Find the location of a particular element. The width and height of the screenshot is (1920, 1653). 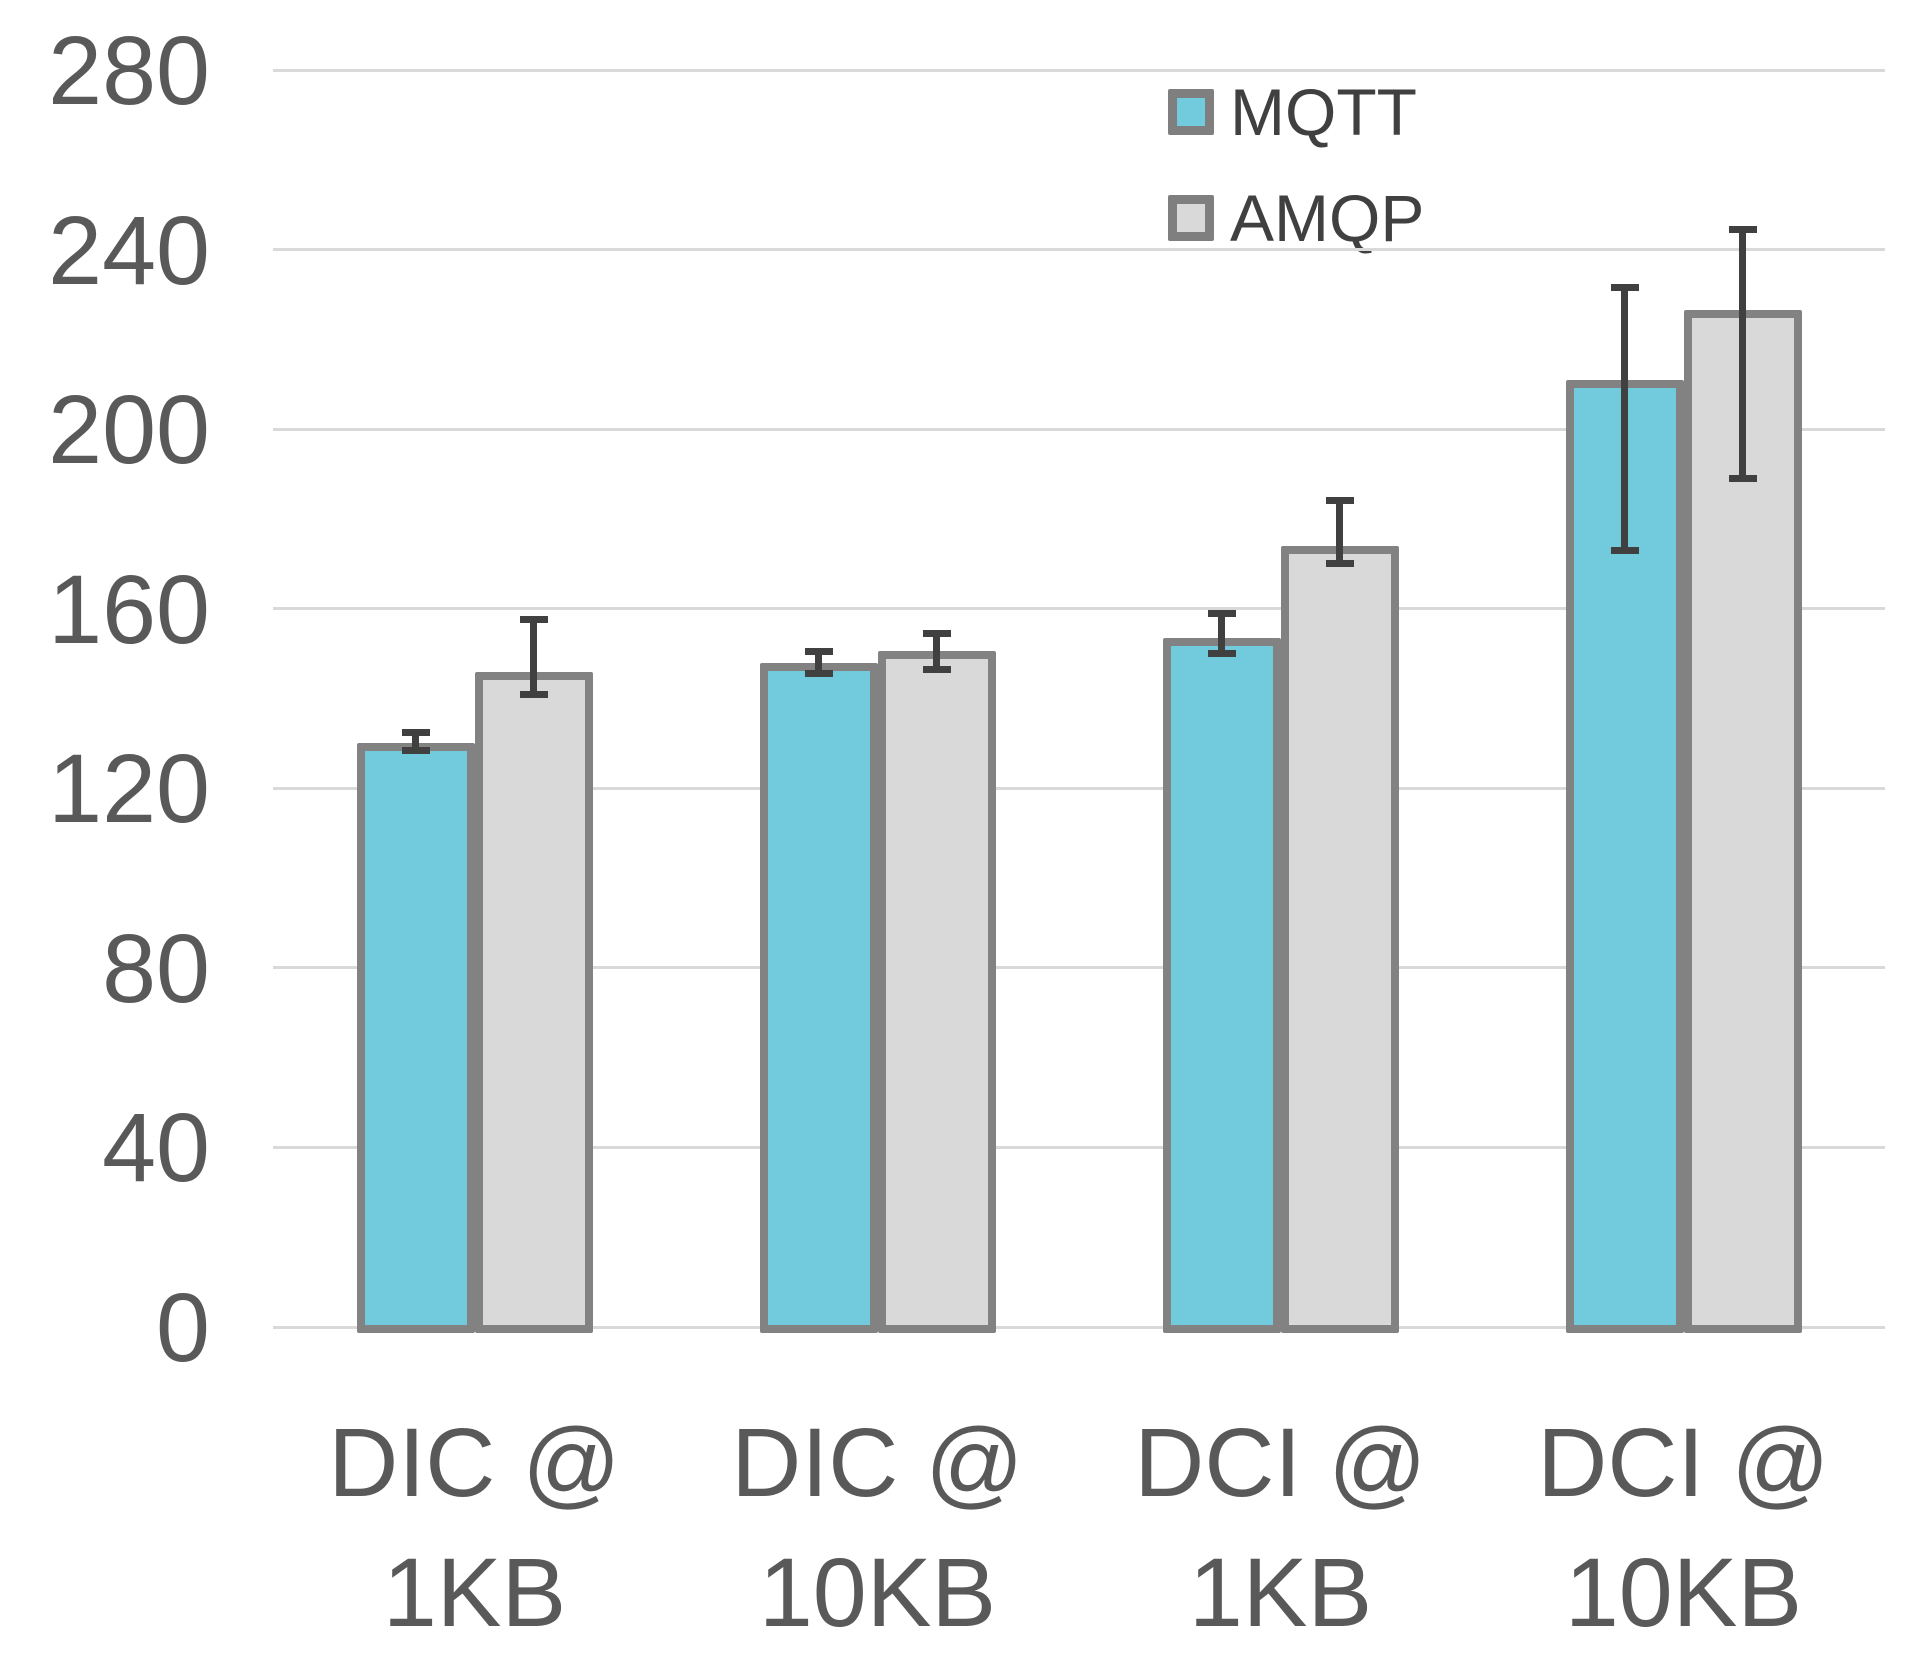

x-axis-category-label: DCI @1KB is located at coordinates (1280, 1527).